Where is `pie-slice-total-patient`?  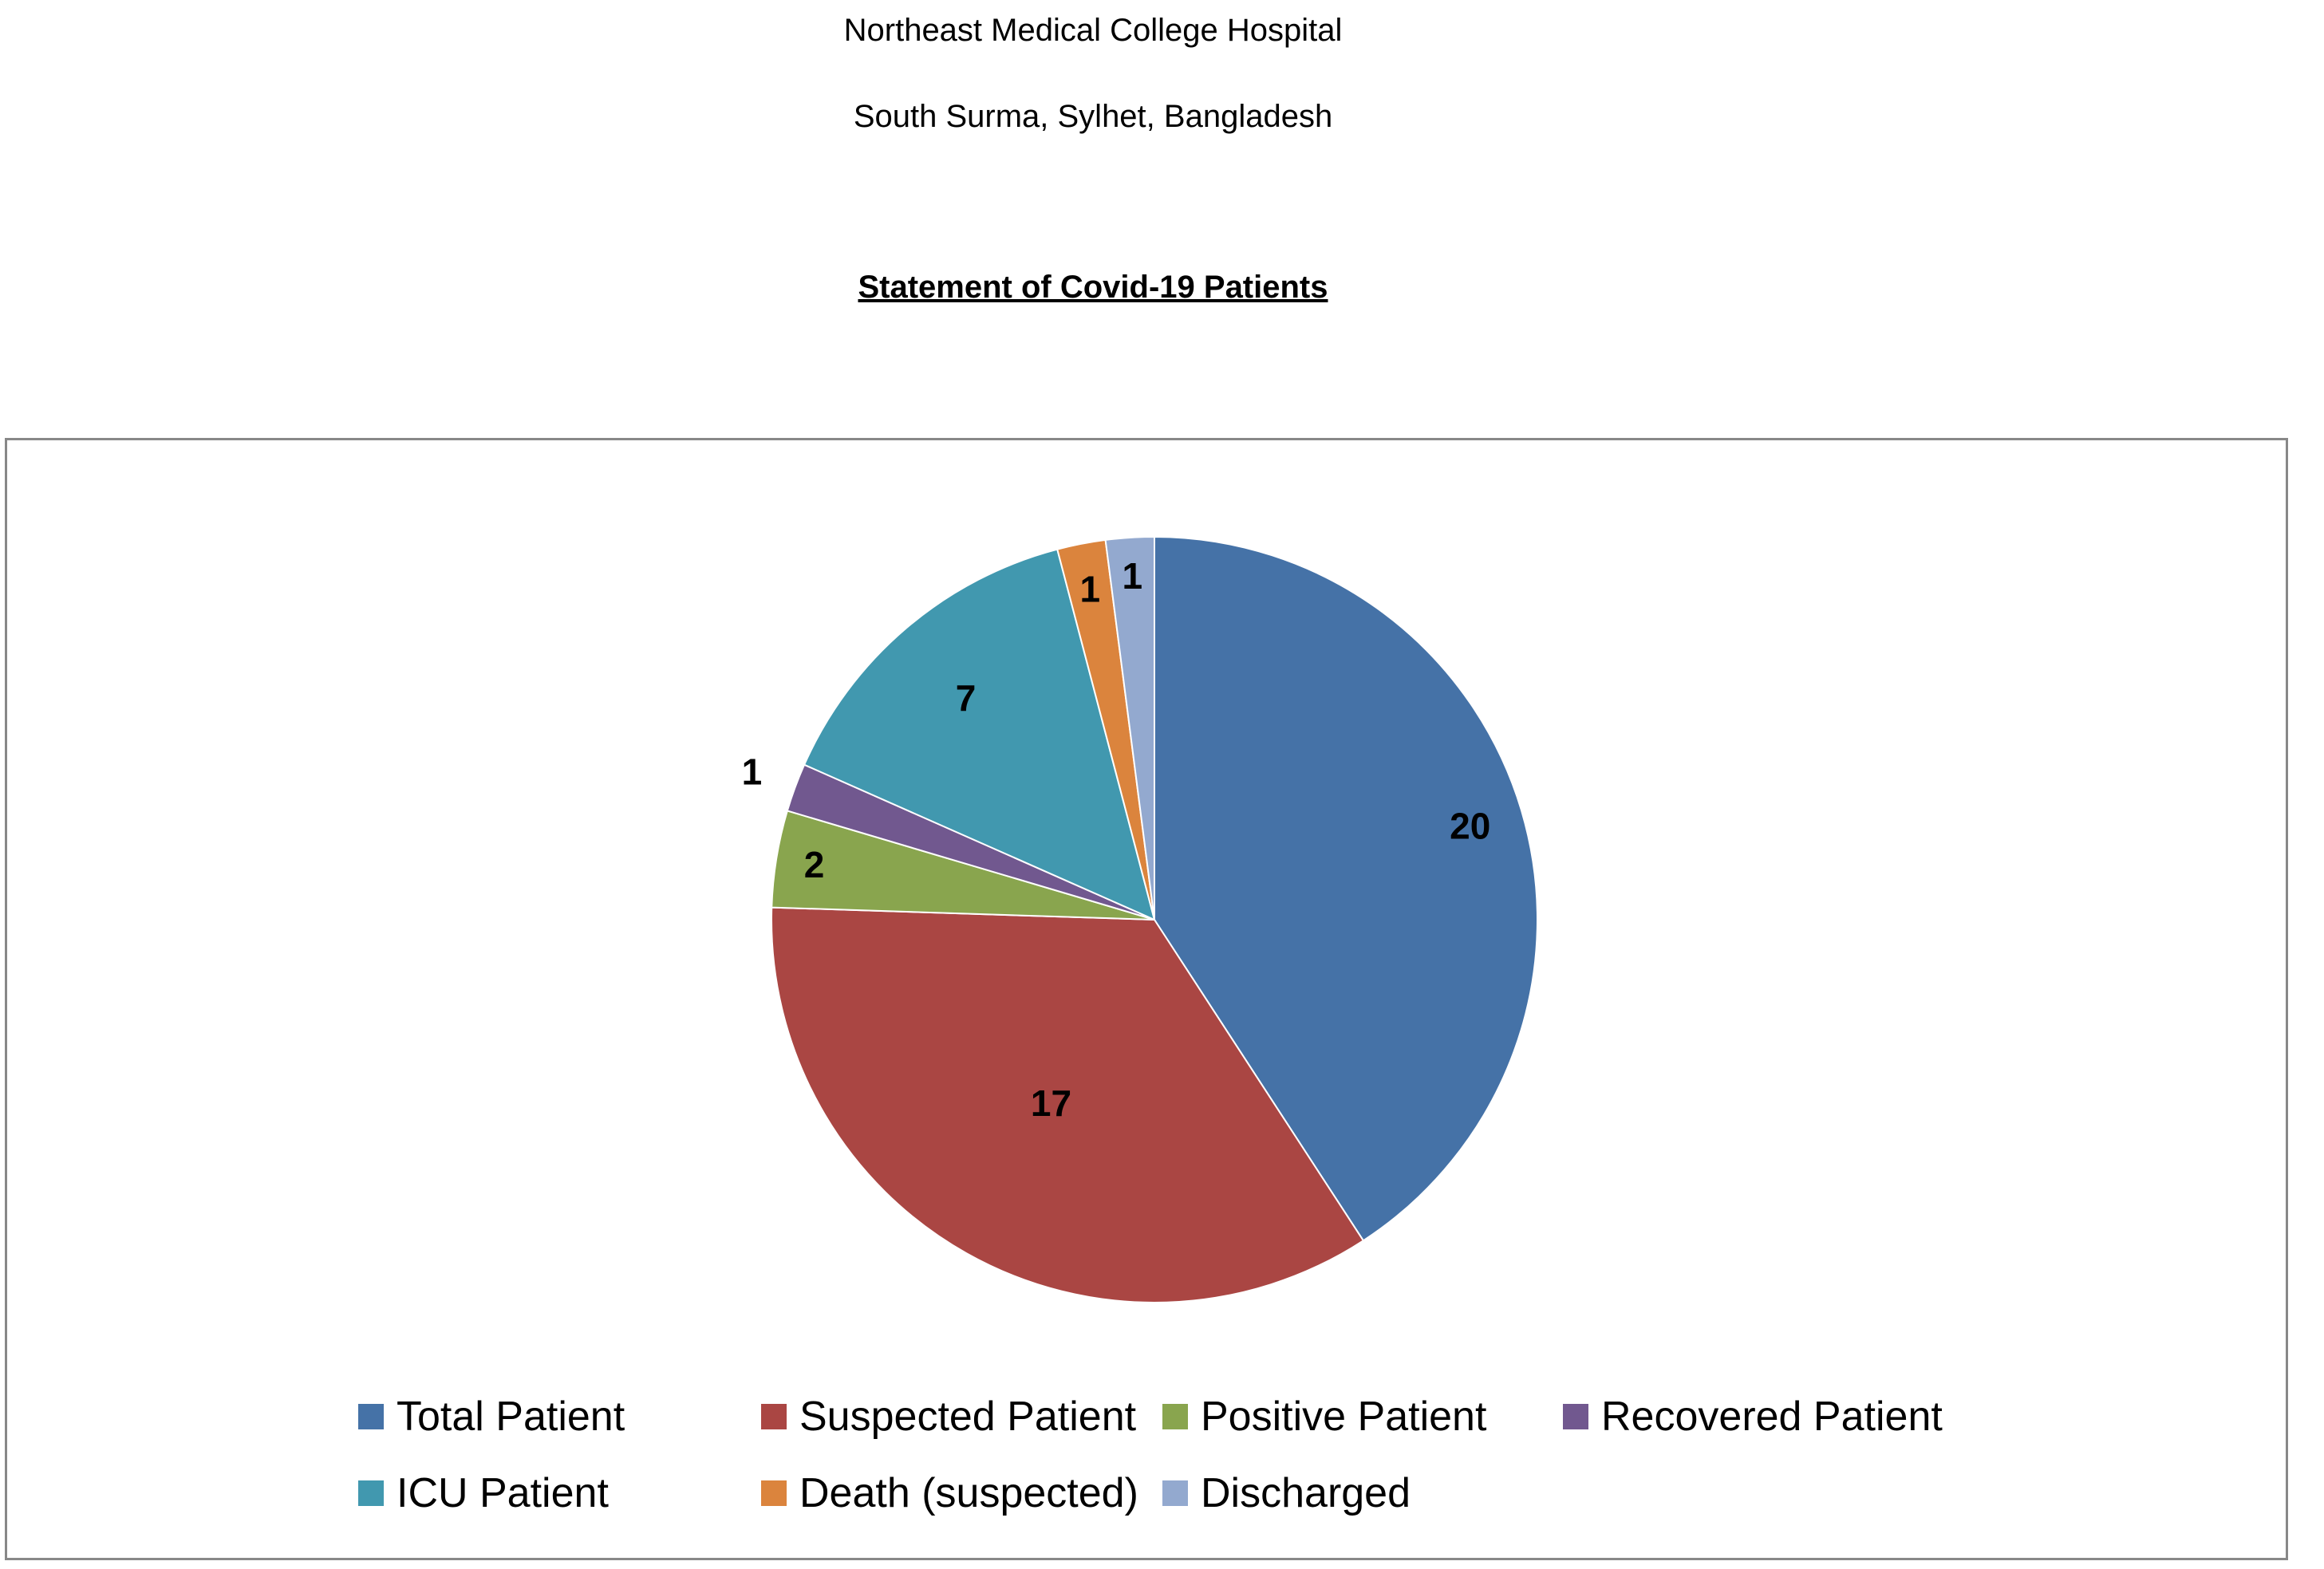
pie-slice-total-patient is located at coordinates (1346, 888).